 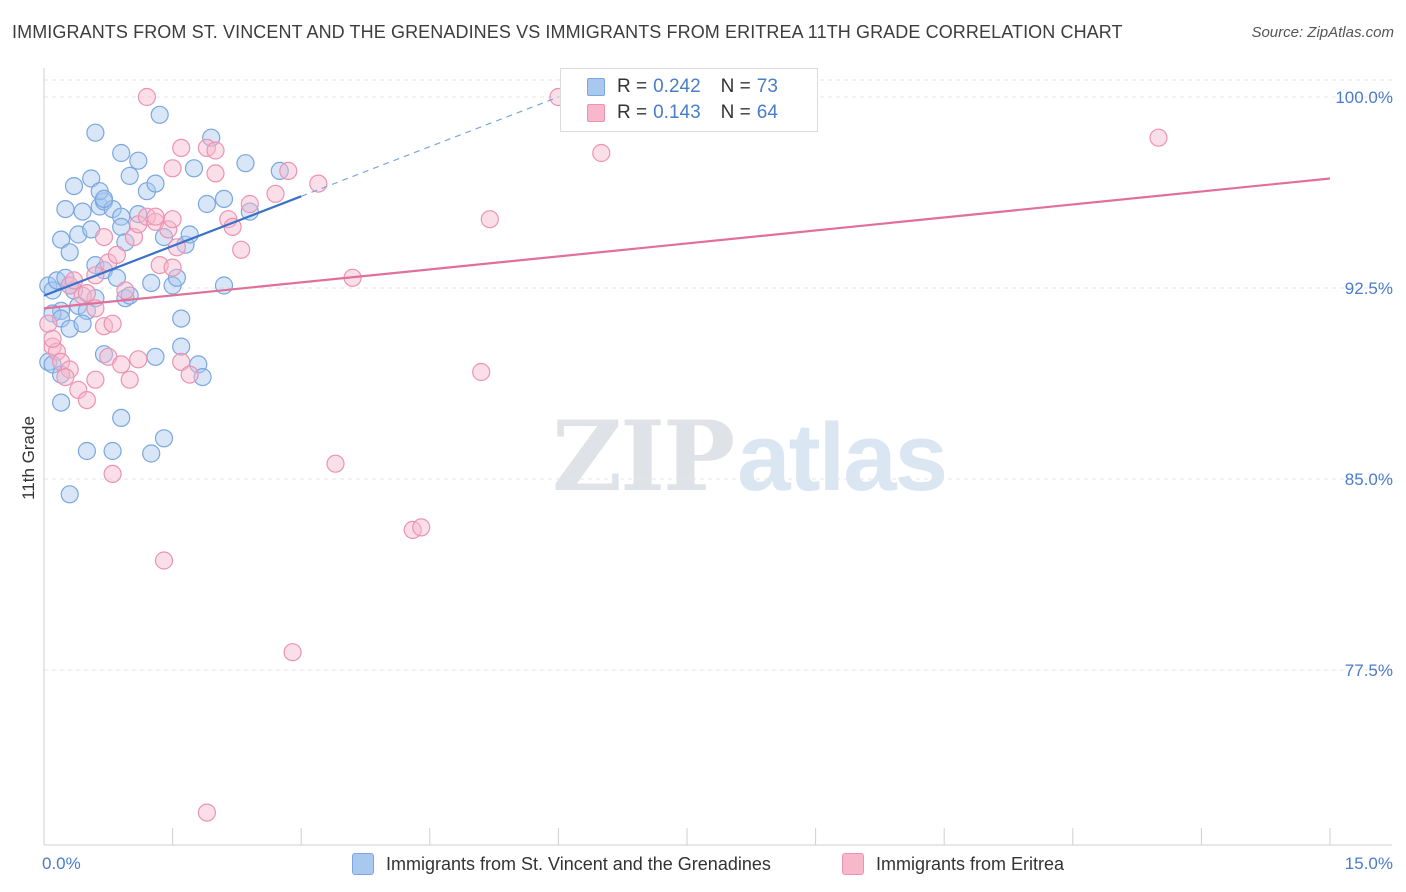 I want to click on stats-legend: R = 0.242 N = 73 R = 0.143 N = 64, so click(x=689, y=100).